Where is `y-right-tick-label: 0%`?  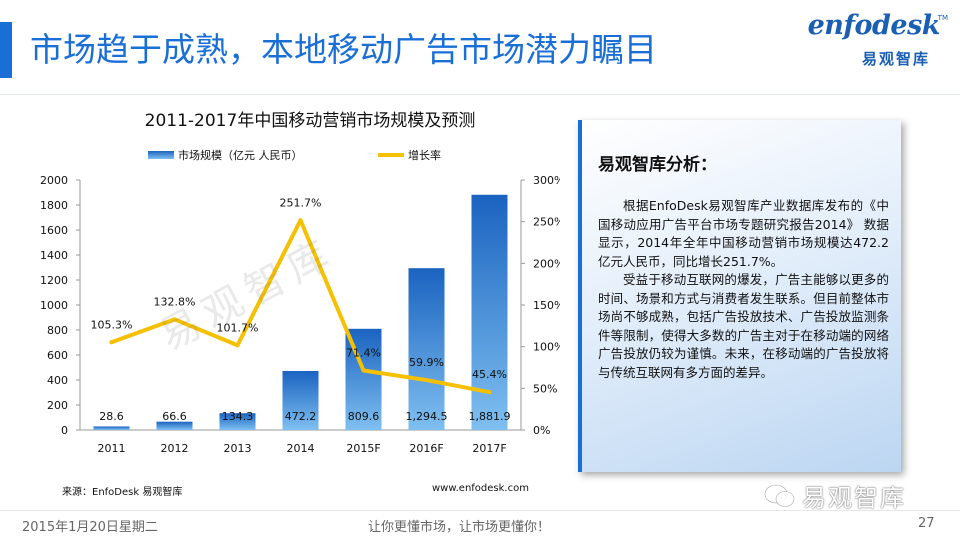 y-right-tick-label: 0% is located at coordinates (541, 430).